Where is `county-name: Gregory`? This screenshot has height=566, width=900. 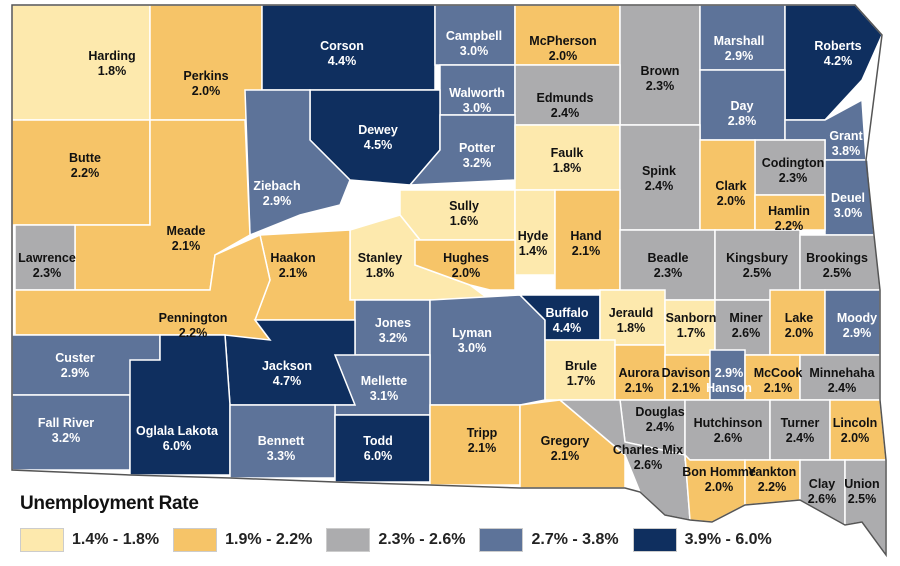 county-name: Gregory is located at coordinates (565, 441).